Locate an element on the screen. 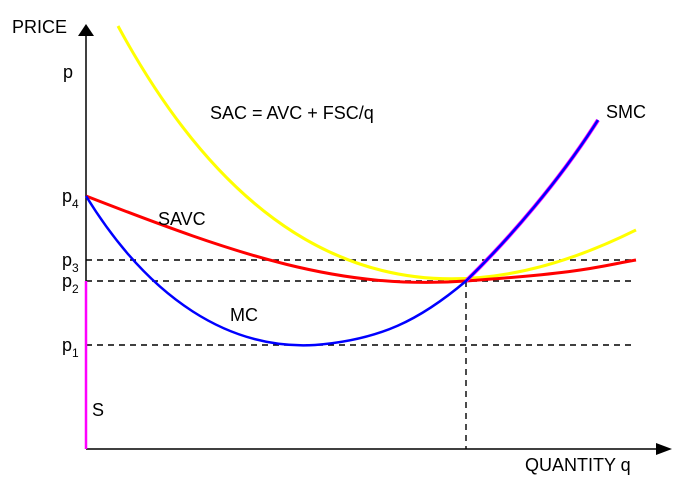 The image size is (686, 496). price-label-p2: p2 is located at coordinates (70, 283).